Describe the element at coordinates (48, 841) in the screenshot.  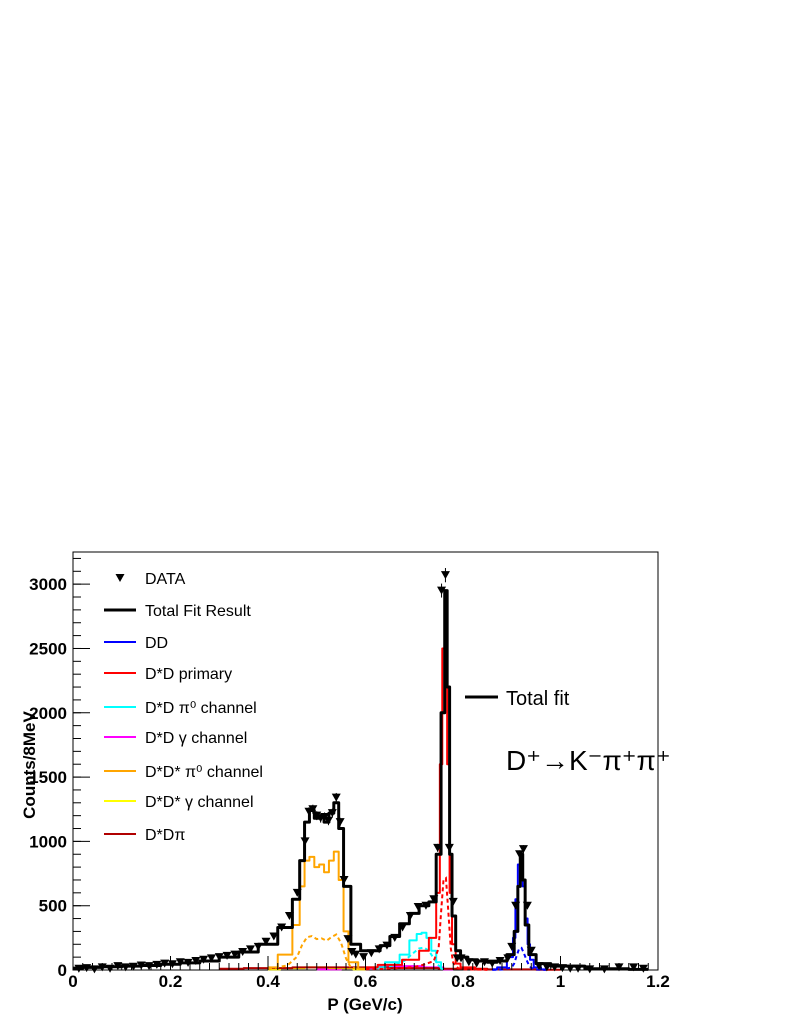
I see `y-tick-label: 1000` at that location.